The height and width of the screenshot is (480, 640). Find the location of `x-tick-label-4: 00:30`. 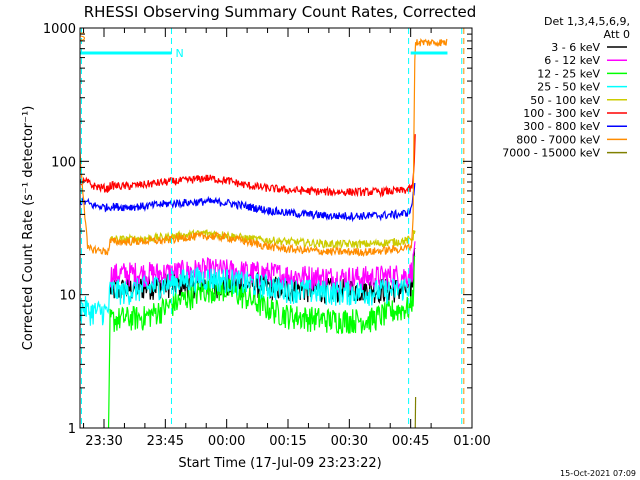

x-tick-label-4: 00:30 is located at coordinates (349, 441).